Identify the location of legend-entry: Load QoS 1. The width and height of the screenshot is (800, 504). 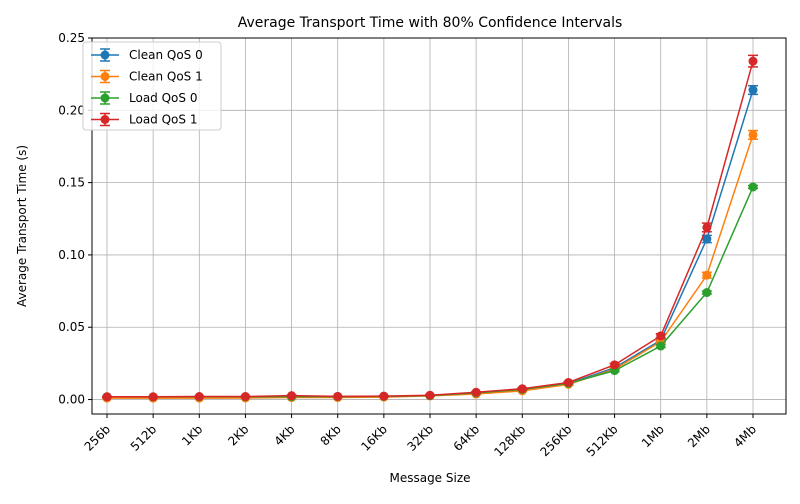
(144, 120).